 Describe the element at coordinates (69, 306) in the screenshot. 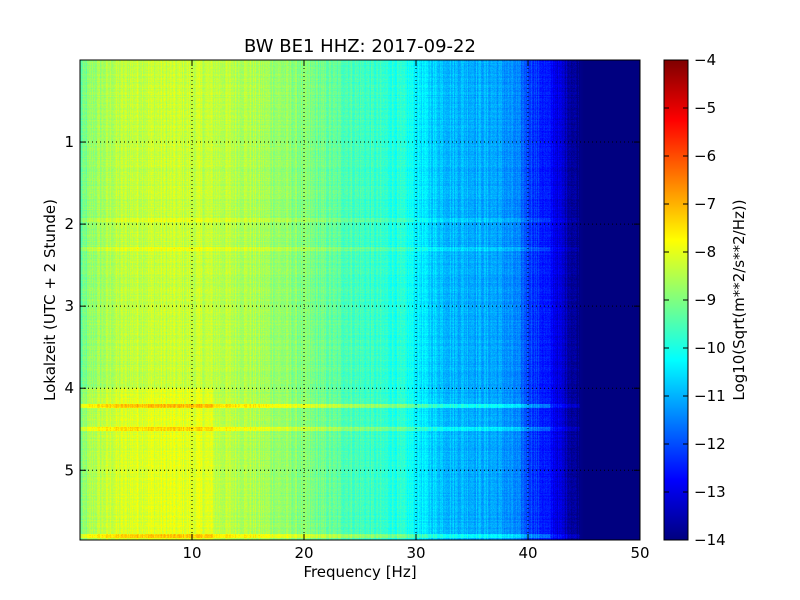

I see `y-tick-label: 3` at that location.